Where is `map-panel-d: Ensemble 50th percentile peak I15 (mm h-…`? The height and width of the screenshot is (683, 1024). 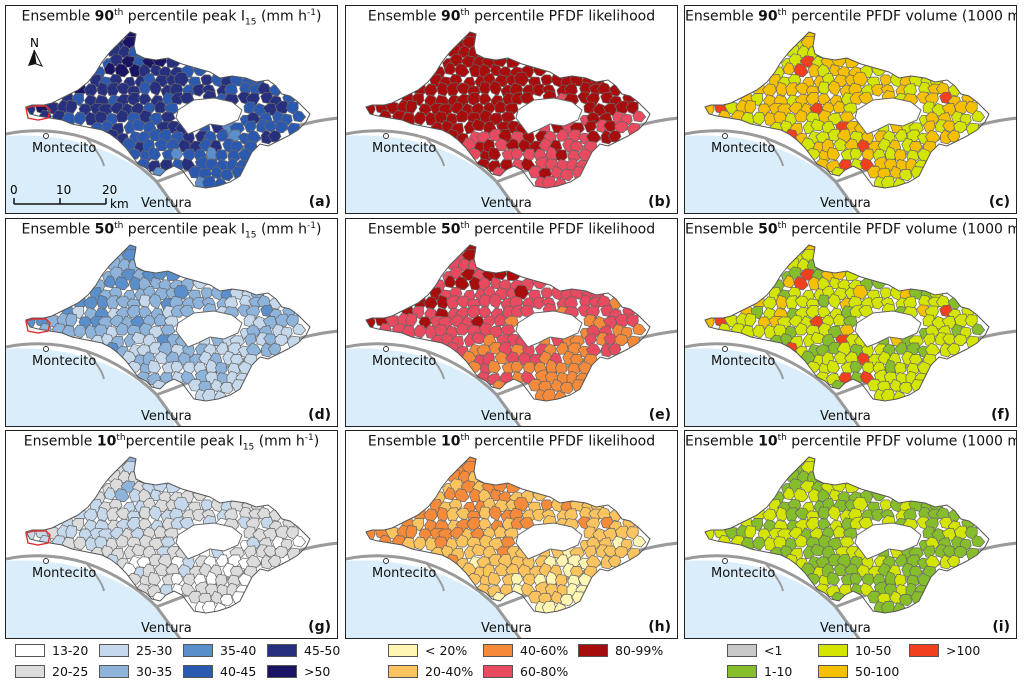 map-panel-d: Ensemble 50th percentile peak I15 (mm h-… is located at coordinates (171, 322).